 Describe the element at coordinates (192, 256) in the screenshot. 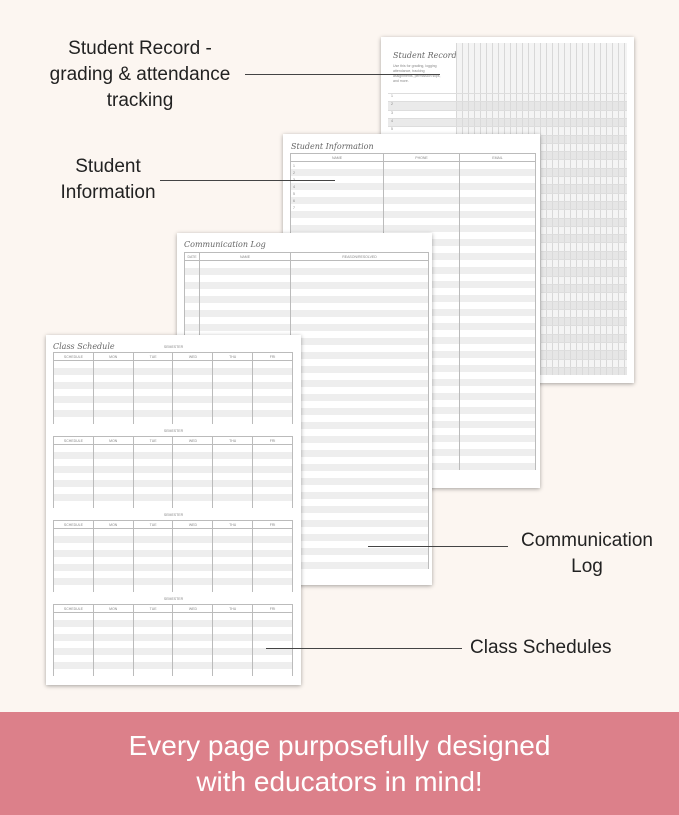

I see `column-header: DATE` at that location.